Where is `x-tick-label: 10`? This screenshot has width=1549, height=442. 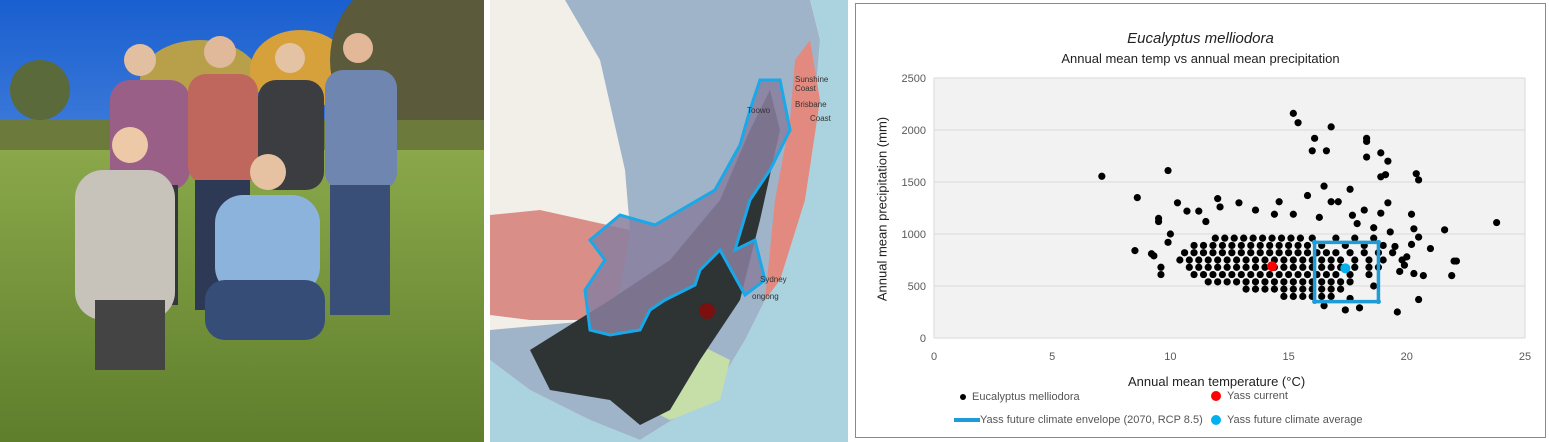
x-tick-label: 10 is located at coordinates (1170, 357).